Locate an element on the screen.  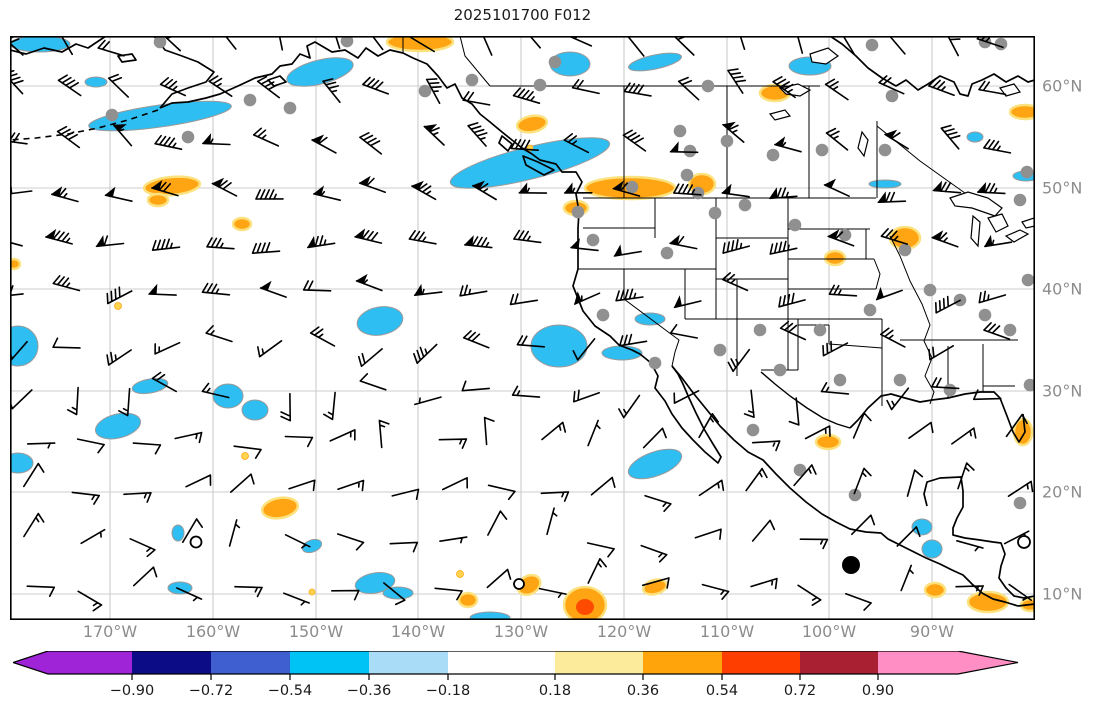
colorbar-tick-label: −0.90 is located at coordinates (132, 691).